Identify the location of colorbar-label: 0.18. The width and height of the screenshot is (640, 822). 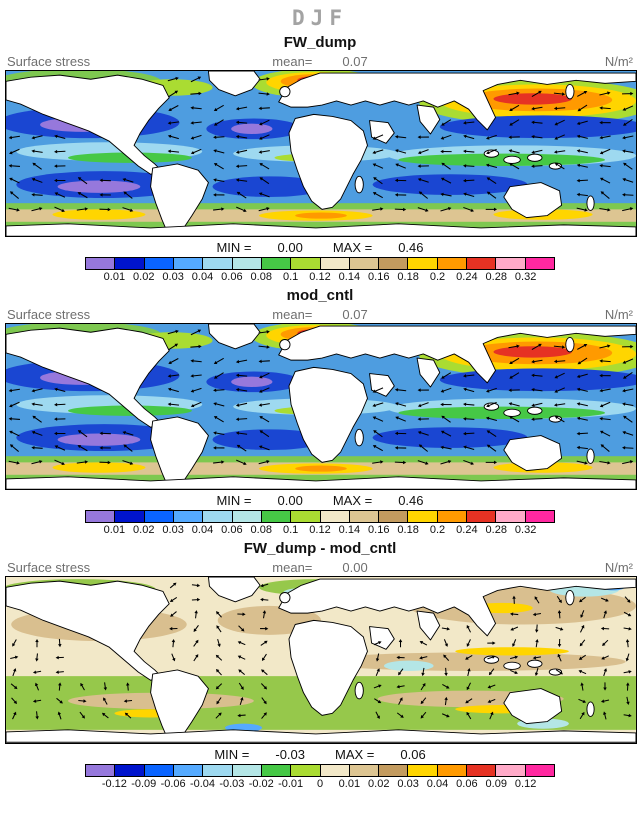
(408, 530).